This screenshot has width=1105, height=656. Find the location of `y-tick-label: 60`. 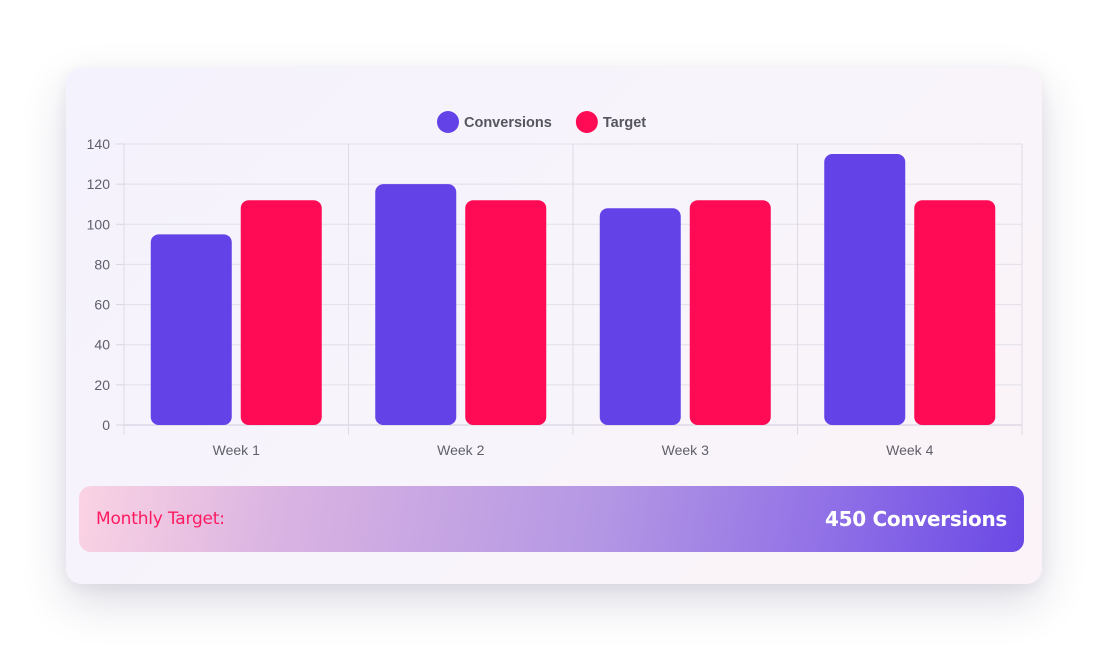

y-tick-label: 60 is located at coordinates (102, 305).